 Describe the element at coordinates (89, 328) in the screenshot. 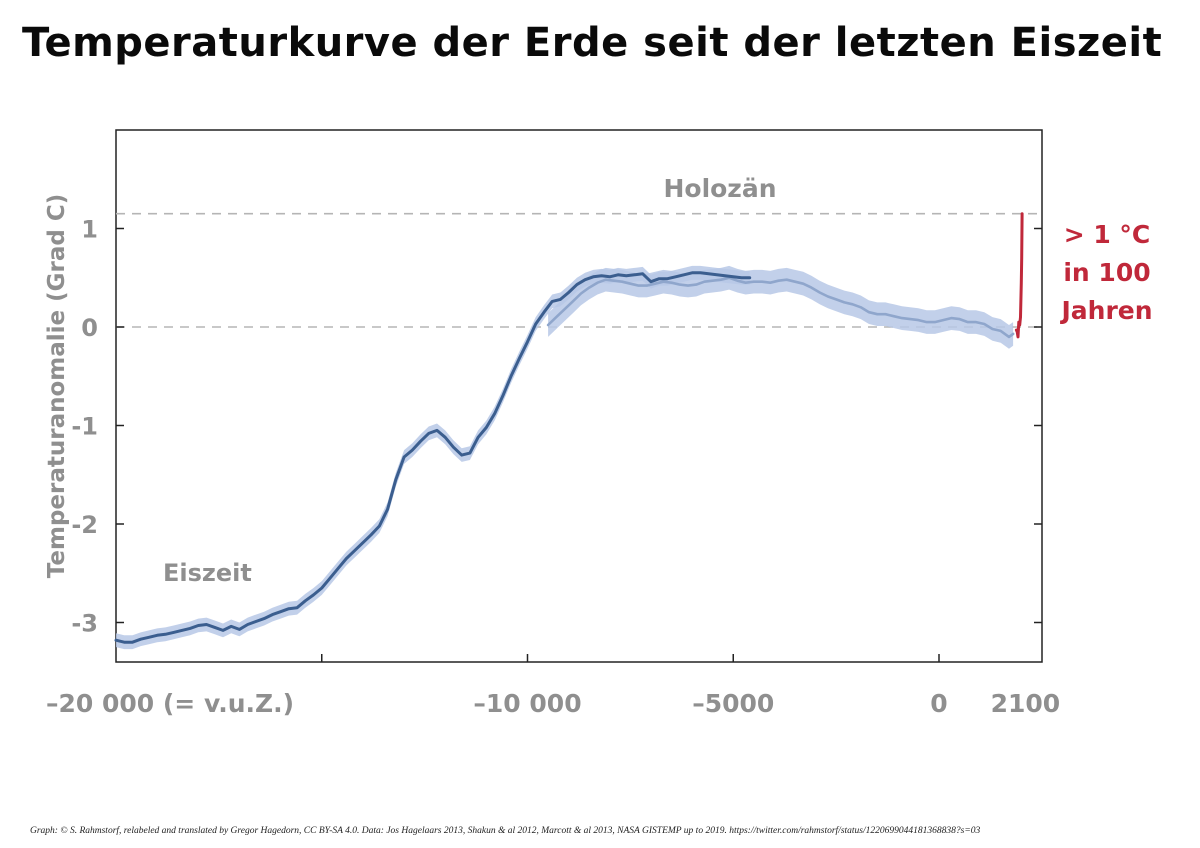

I see `y-tick-label-1: 0` at that location.